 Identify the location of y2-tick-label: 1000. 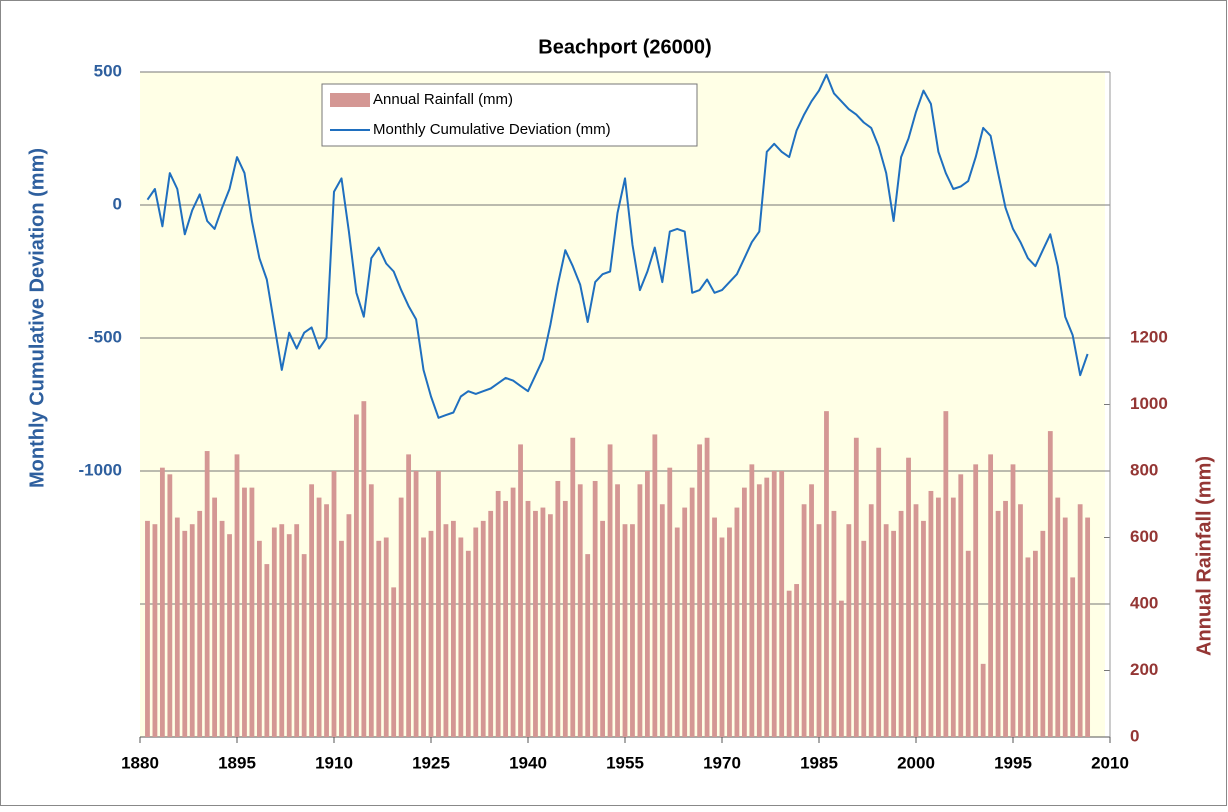
(1149, 403).